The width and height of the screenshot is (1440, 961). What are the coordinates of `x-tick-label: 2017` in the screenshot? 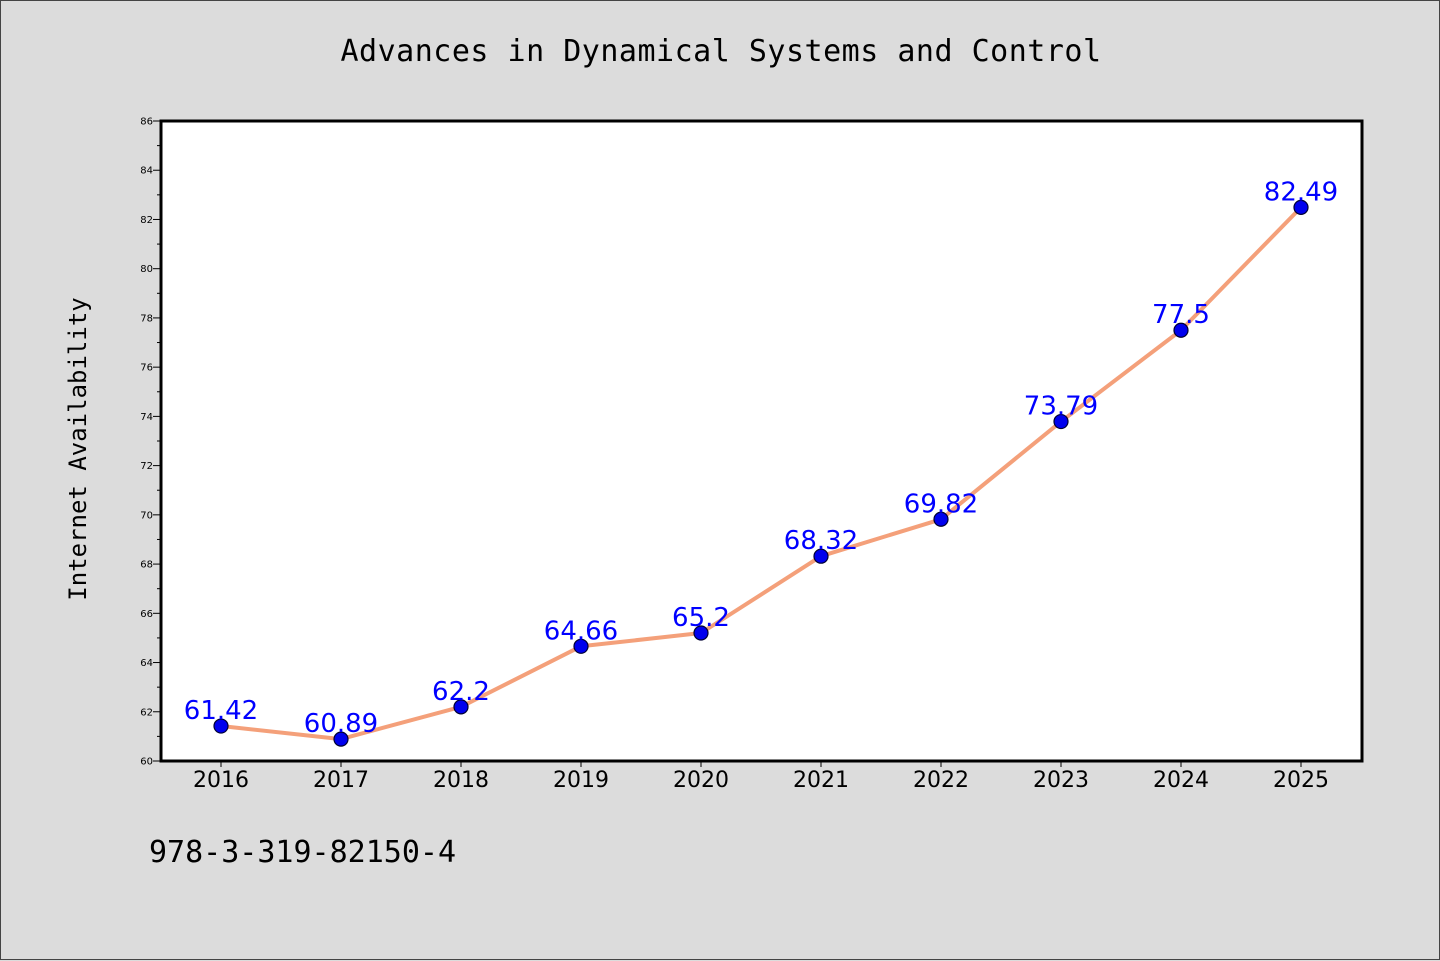 It's located at (341, 780).